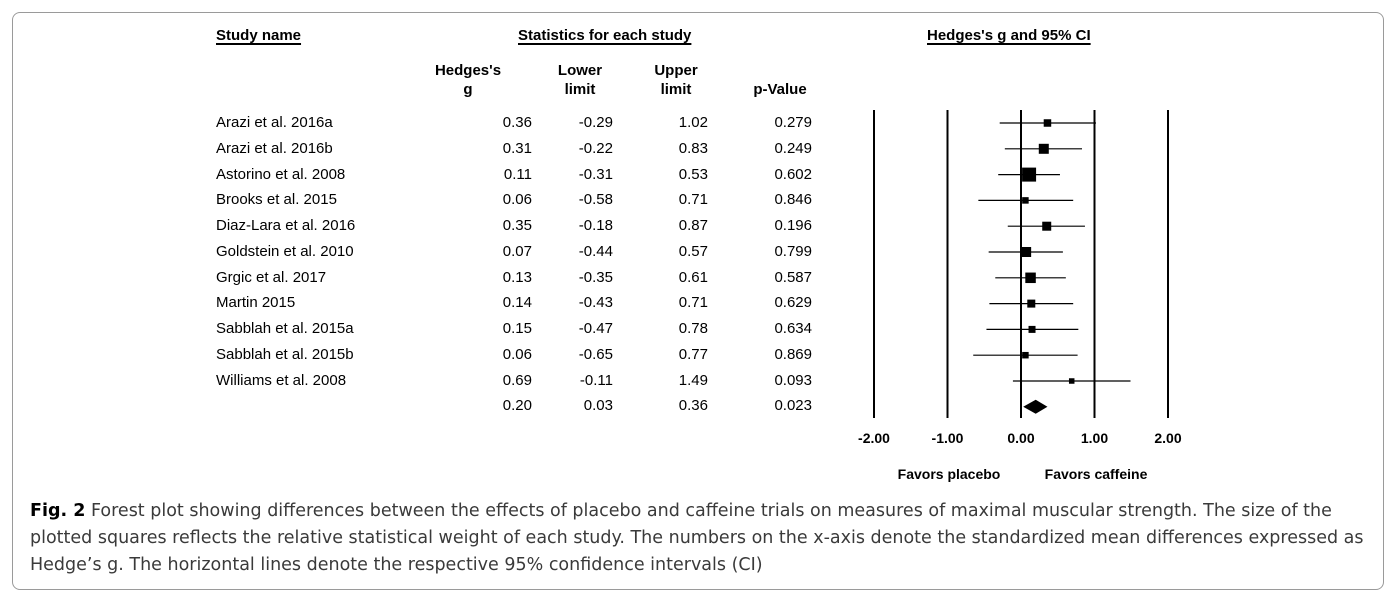  What do you see at coordinates (285, 251) in the screenshot?
I see `study-name: Goldstein et al. 2010` at bounding box center [285, 251].